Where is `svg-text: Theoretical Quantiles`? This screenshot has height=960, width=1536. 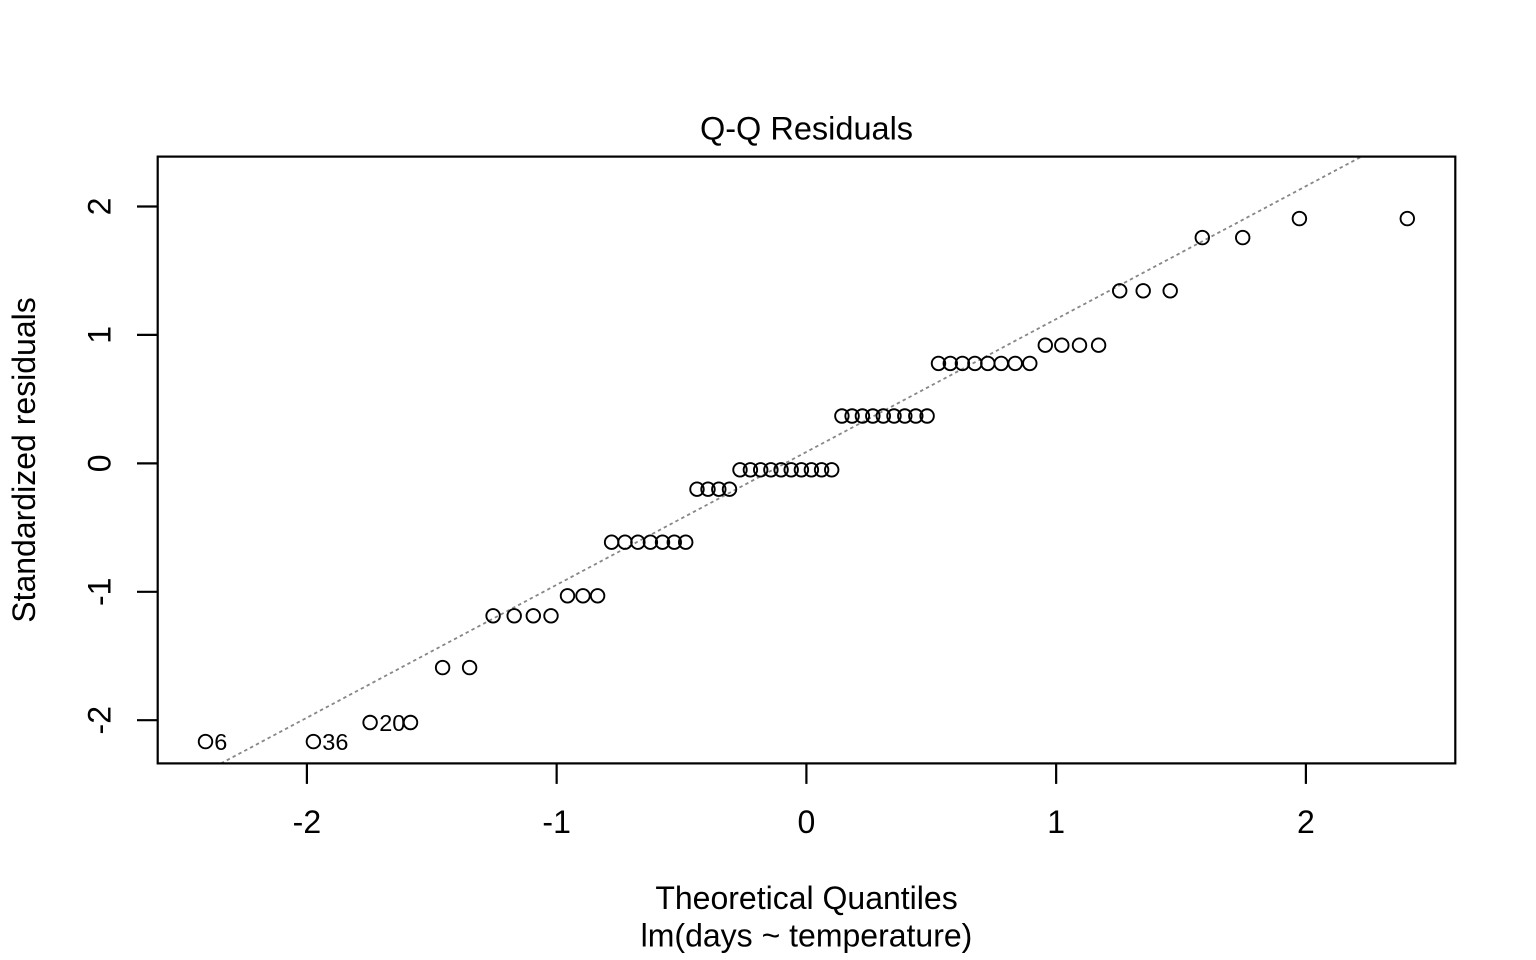 svg-text: Theoretical Quantiles is located at coordinates (806, 898).